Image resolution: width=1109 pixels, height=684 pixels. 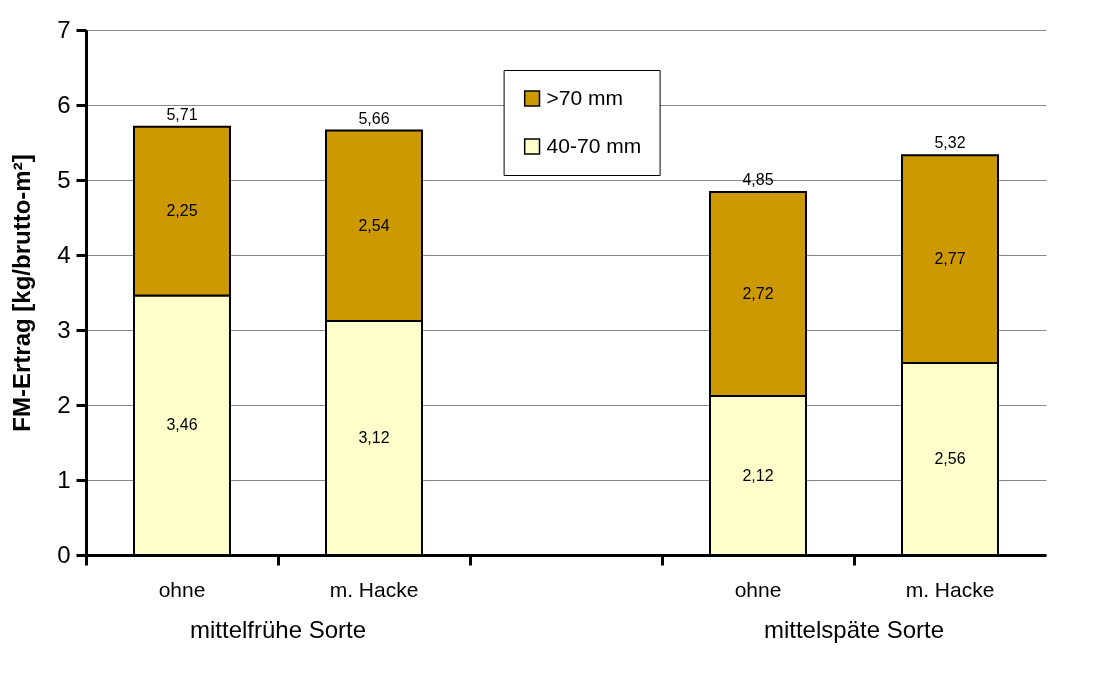 I want to click on y-axis-title: FM-Ertrag [kg/brutto-m²], so click(x=22, y=293).